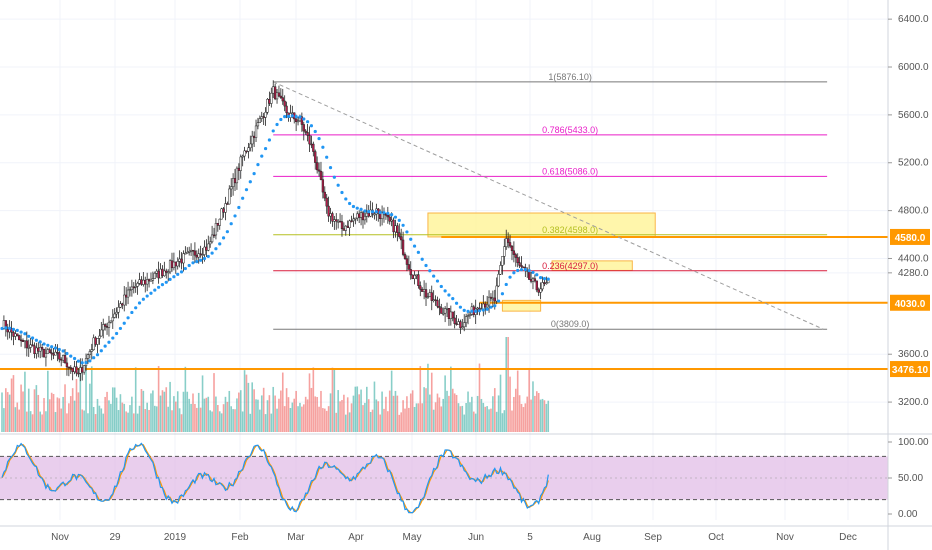  What do you see at coordinates (570, 171) in the screenshot?
I see `fib-label: 0.618(5086.0)` at bounding box center [570, 171].